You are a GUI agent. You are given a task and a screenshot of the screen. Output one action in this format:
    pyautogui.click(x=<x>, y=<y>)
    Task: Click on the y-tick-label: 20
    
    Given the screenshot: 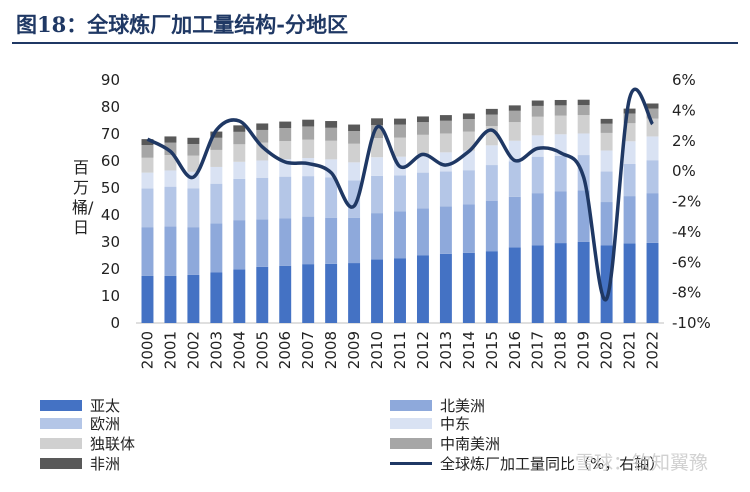 What is the action you would take?
    pyautogui.click(x=110, y=269)
    